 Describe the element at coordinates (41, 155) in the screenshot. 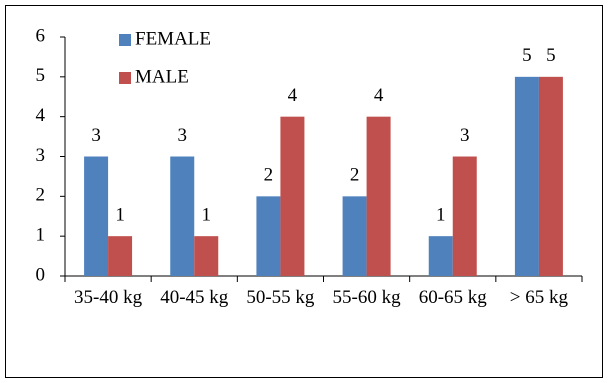

I see `y-tick-label: 3` at that location.